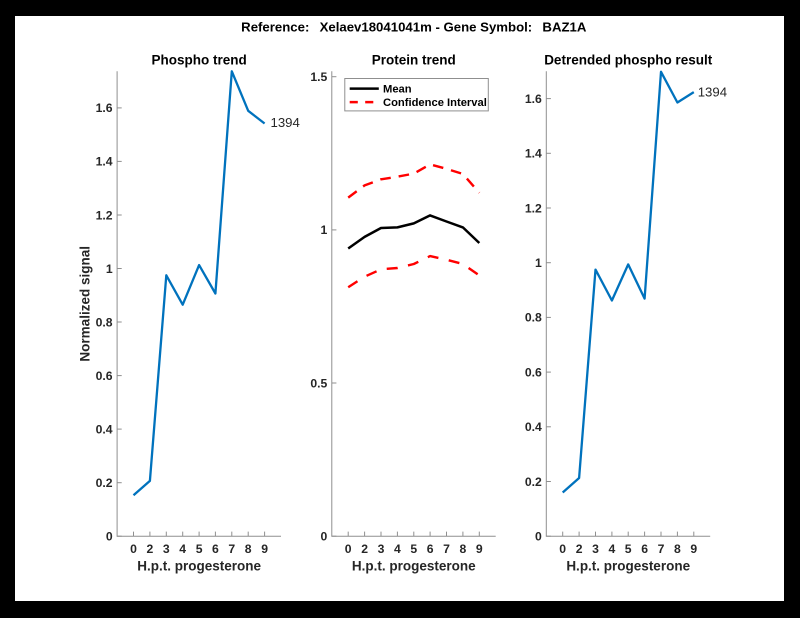  Describe the element at coordinates (414, 60) in the screenshot. I see `svg-text: Protein trend` at that location.